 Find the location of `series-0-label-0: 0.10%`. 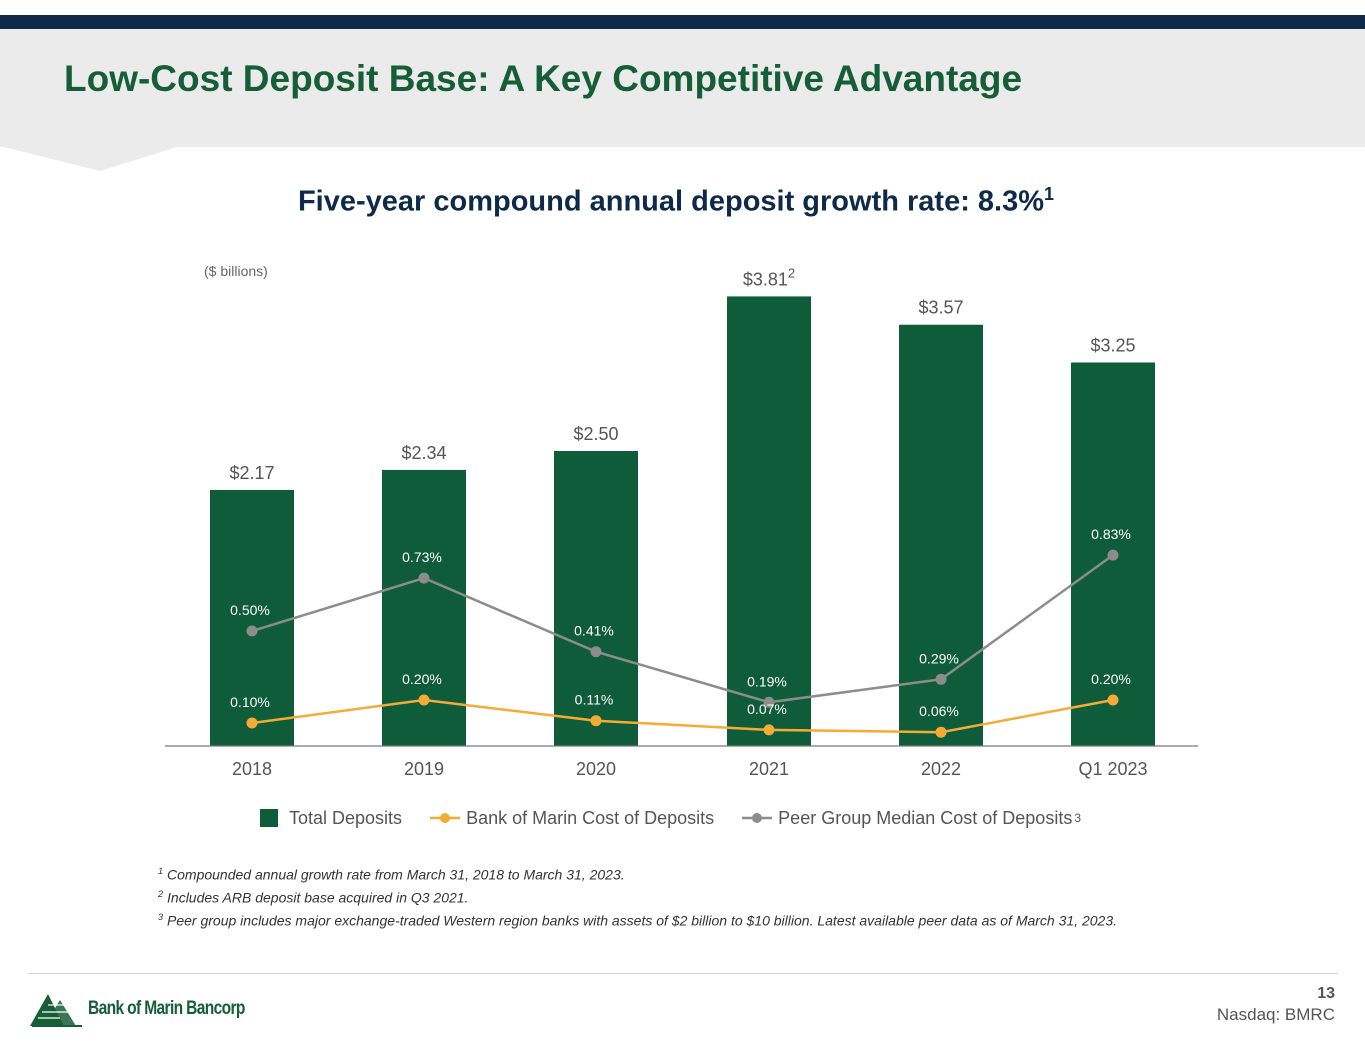

series-0-label-0: 0.10% is located at coordinates (250, 702).